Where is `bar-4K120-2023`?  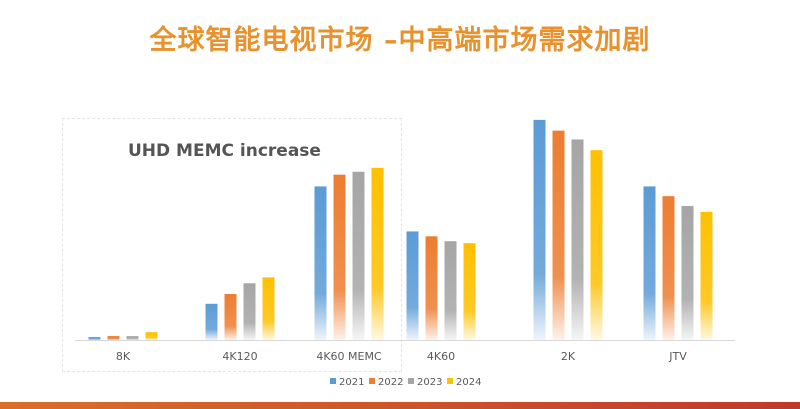
bar-4K120-2023 is located at coordinates (249, 311).